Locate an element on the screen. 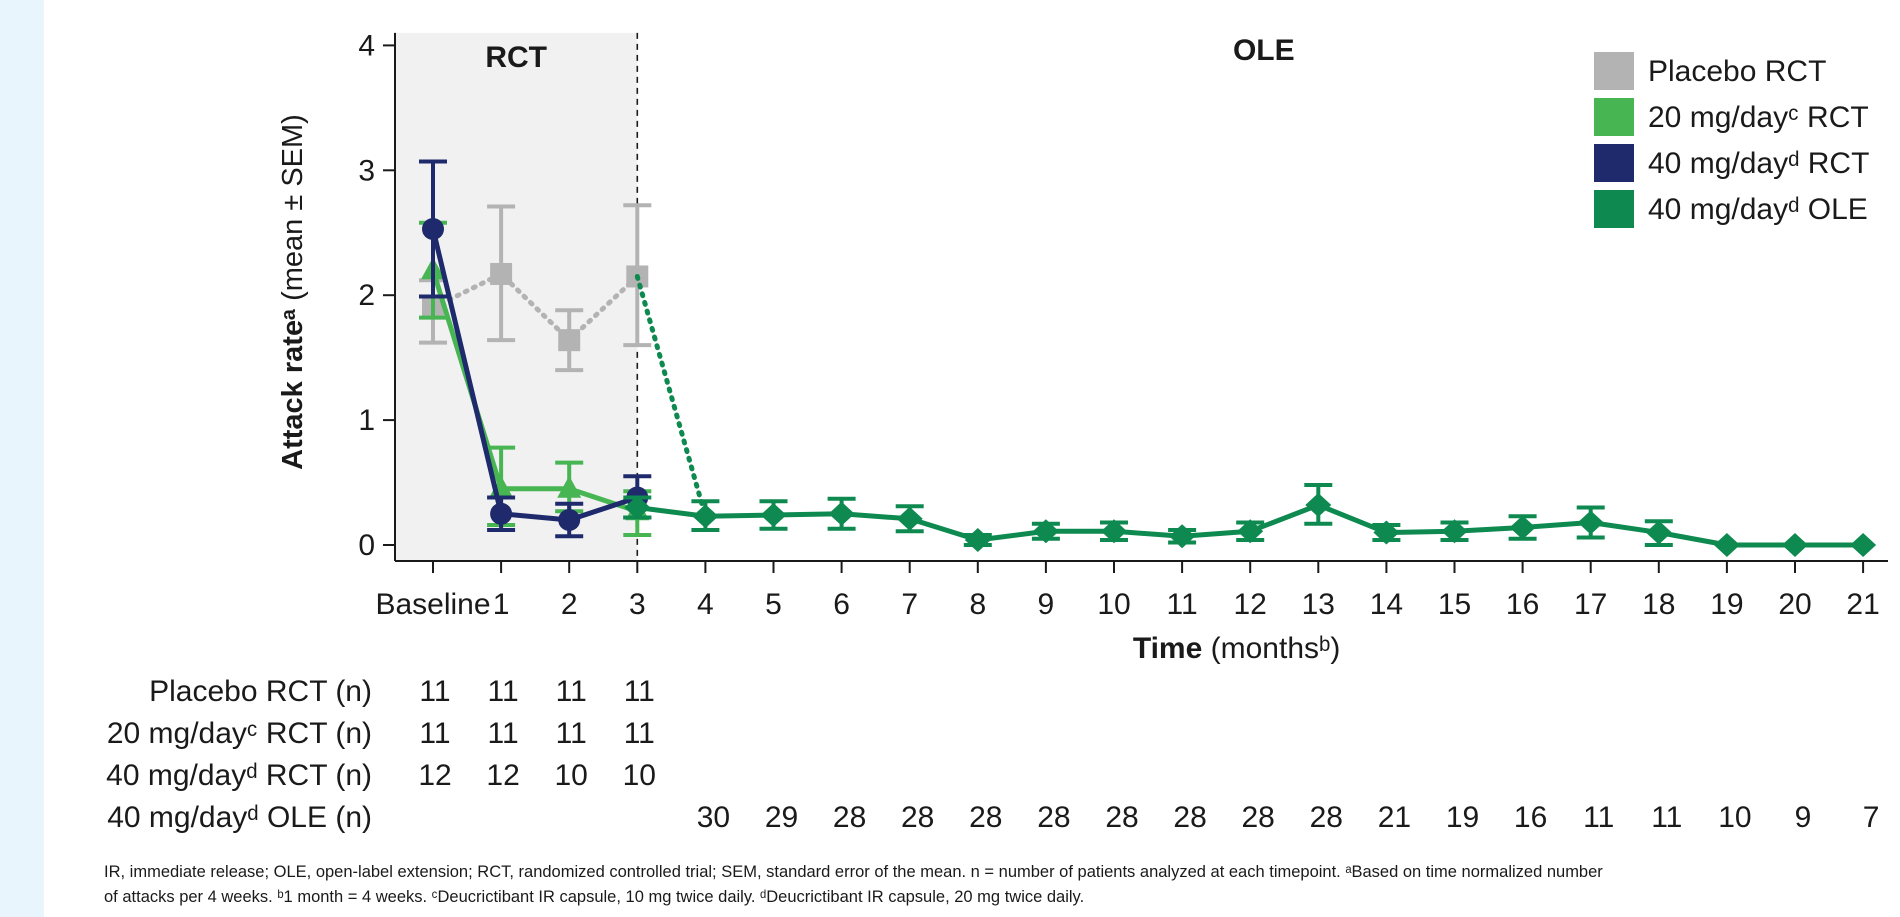 This screenshot has width=1900, height=917. n-table-row-label: 20 mg/dayᶜ RCT (n) is located at coordinates (239, 733).